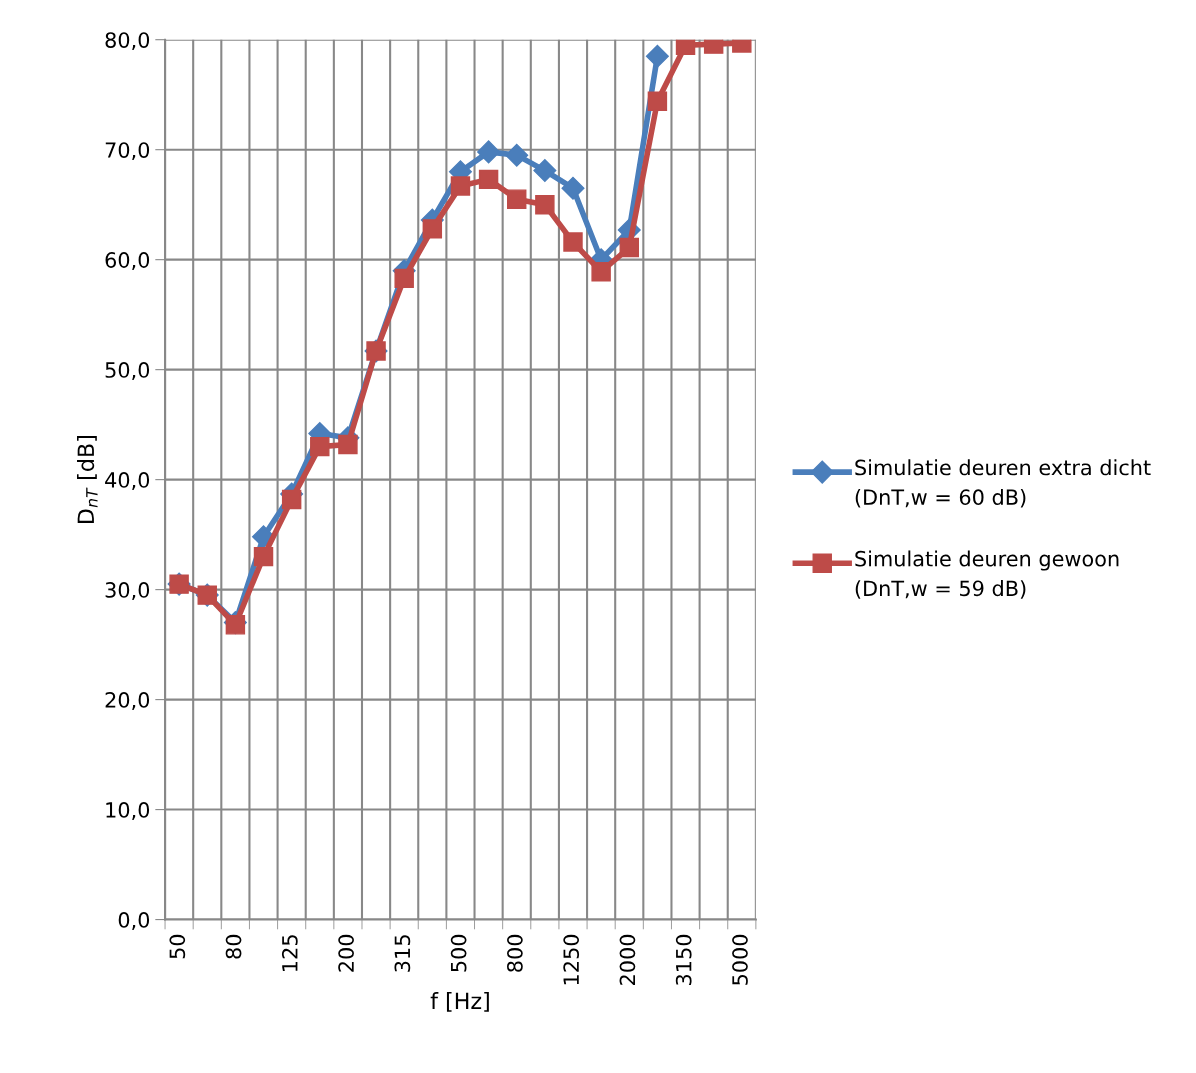 Image resolution: width=1196 pixels, height=1073 pixels. Describe the element at coordinates (127, 151) in the screenshot. I see `y-tick-label: 70,0` at that location.